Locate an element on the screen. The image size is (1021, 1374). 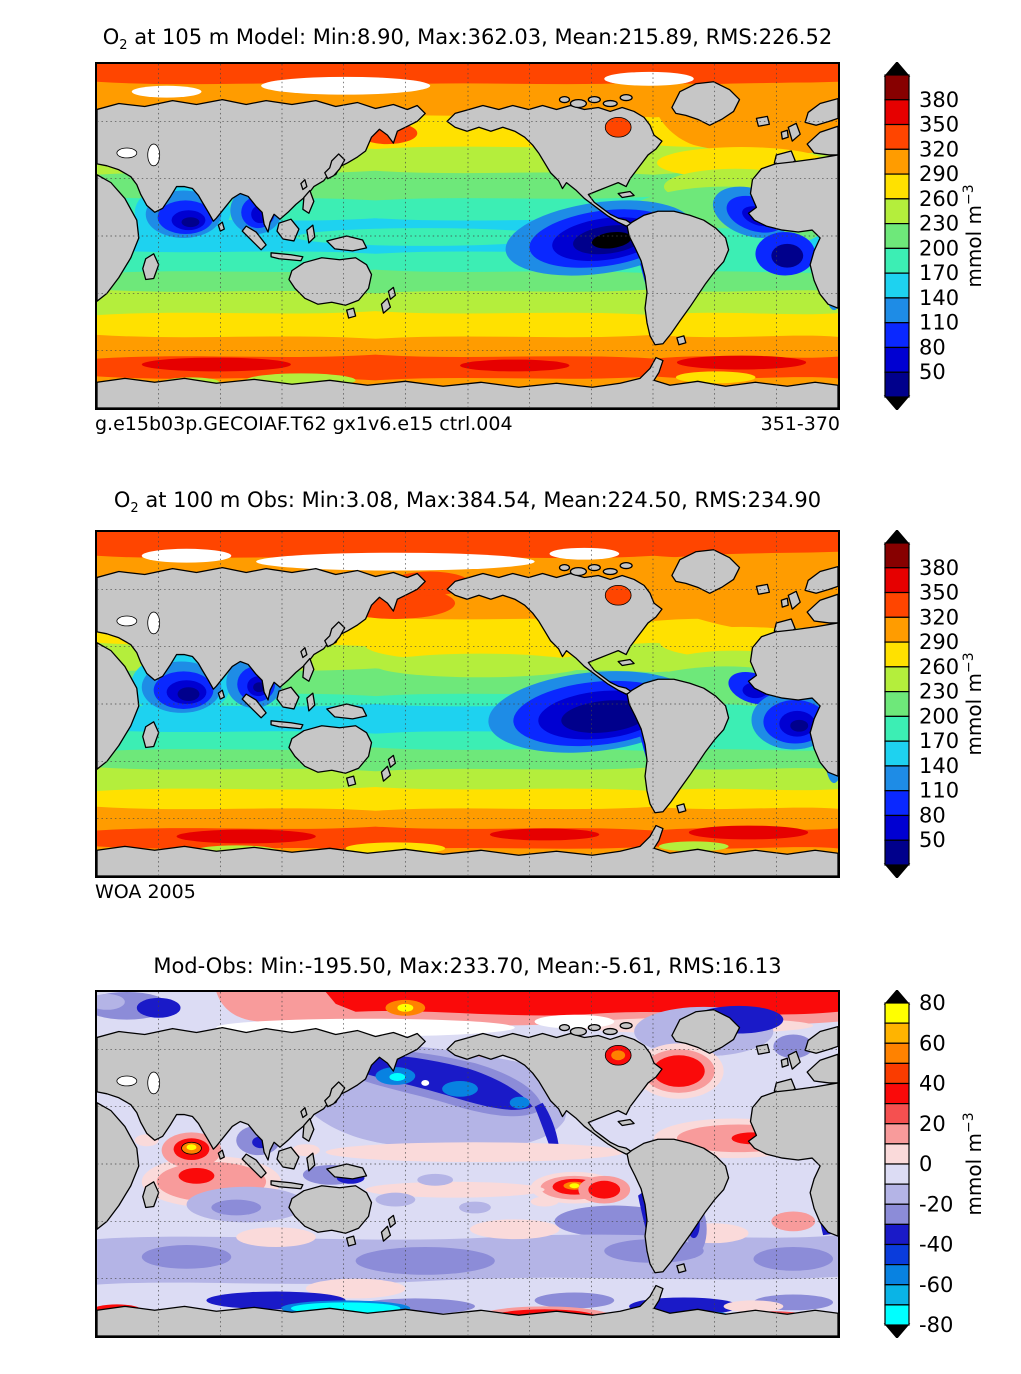
dataset-label: g.e15b03p.GECOIAF.T62 gx1v6.e15 ctrl.004 is located at coordinates (304, 424).